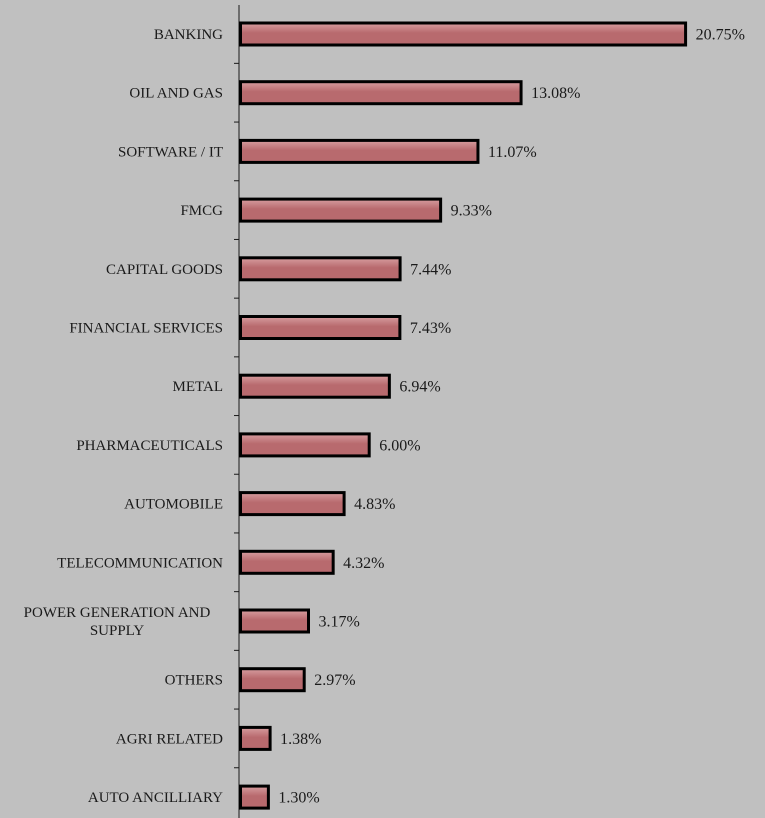  What do you see at coordinates (419, 387) in the screenshot?
I see `value-label: 6.94%` at bounding box center [419, 387].